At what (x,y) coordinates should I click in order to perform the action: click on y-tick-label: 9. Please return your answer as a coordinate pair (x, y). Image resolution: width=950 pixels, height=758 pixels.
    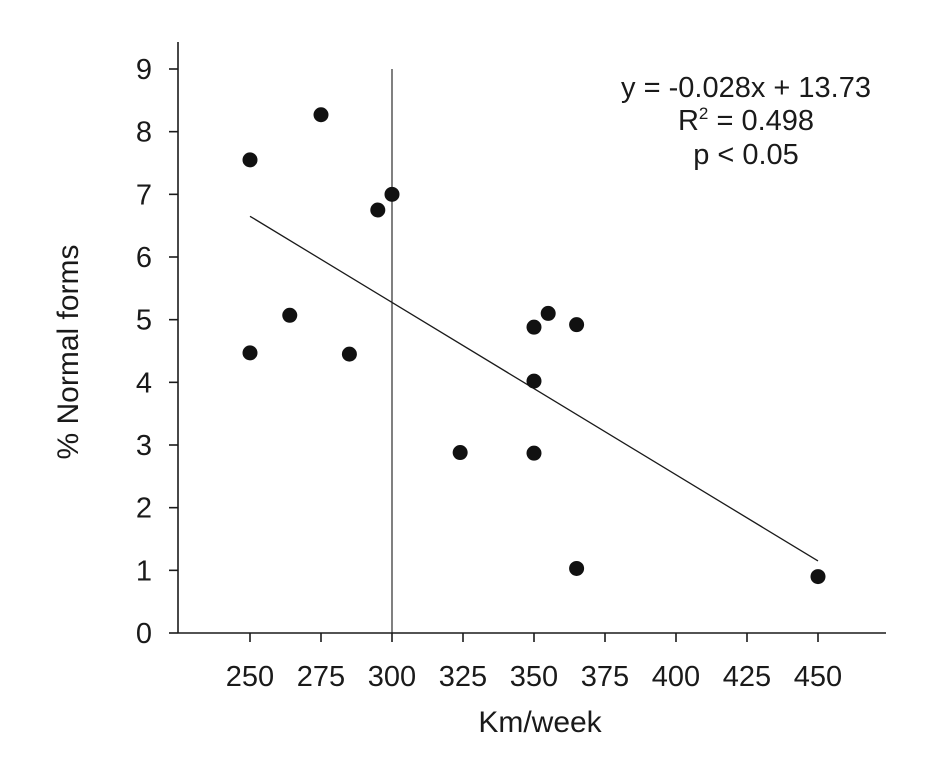
    Looking at the image, I should click on (144, 70).